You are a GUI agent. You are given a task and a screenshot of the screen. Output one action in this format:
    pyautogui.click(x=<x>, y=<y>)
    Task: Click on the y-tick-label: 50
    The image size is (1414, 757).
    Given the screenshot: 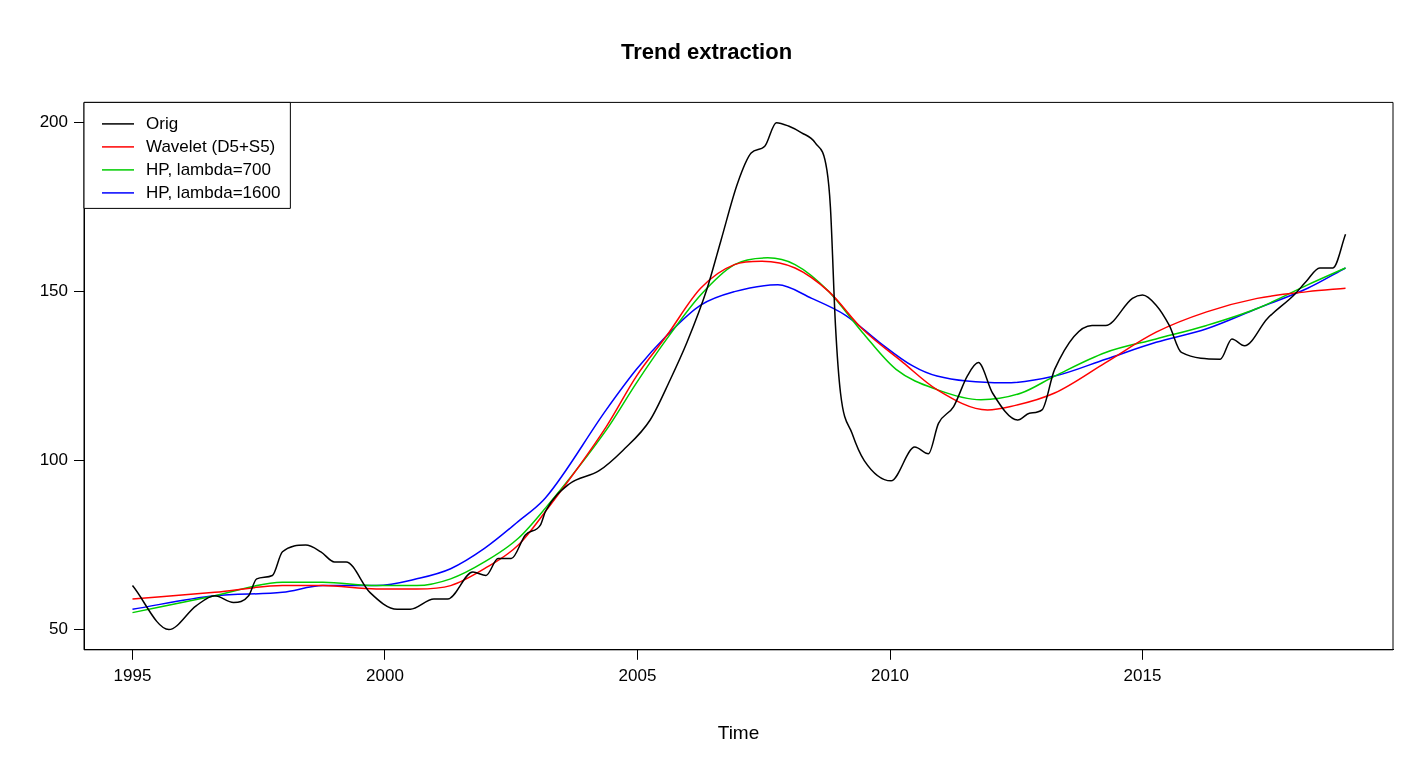 What is the action you would take?
    pyautogui.click(x=58, y=629)
    